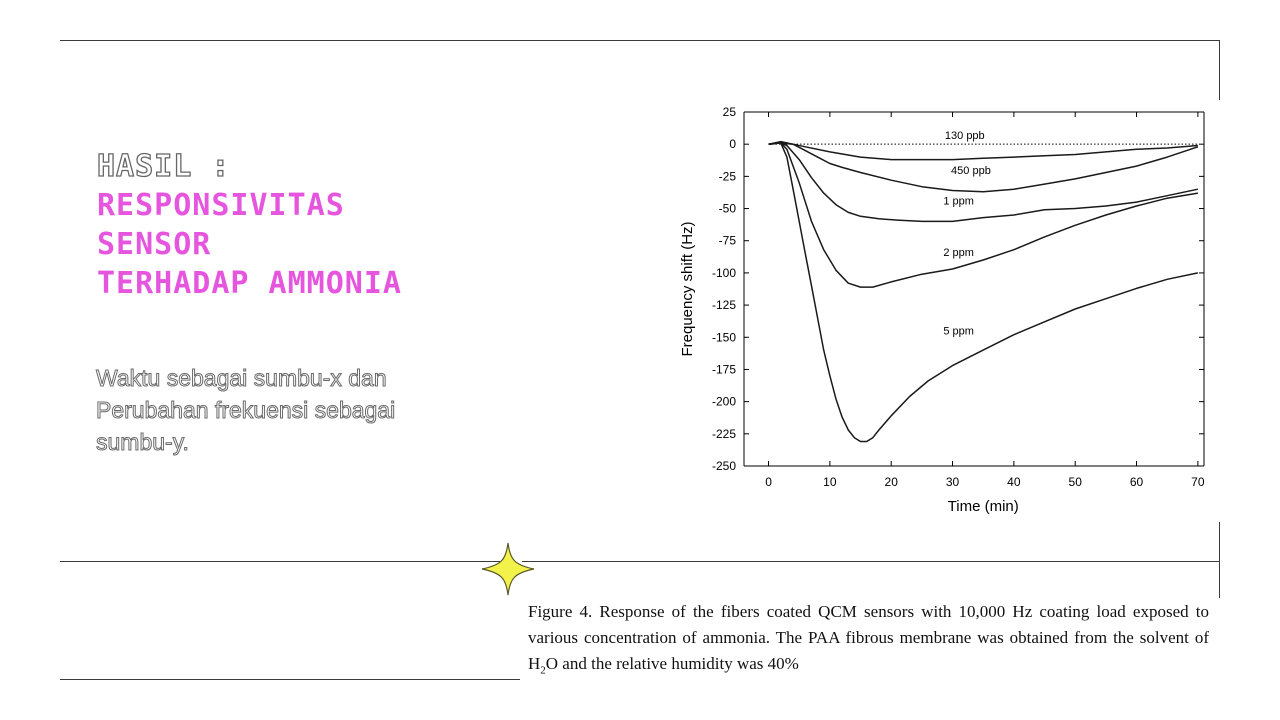 This screenshot has width=1280, height=720. Describe the element at coordinates (830, 482) in the screenshot. I see `x-tick-label: 10` at that location.